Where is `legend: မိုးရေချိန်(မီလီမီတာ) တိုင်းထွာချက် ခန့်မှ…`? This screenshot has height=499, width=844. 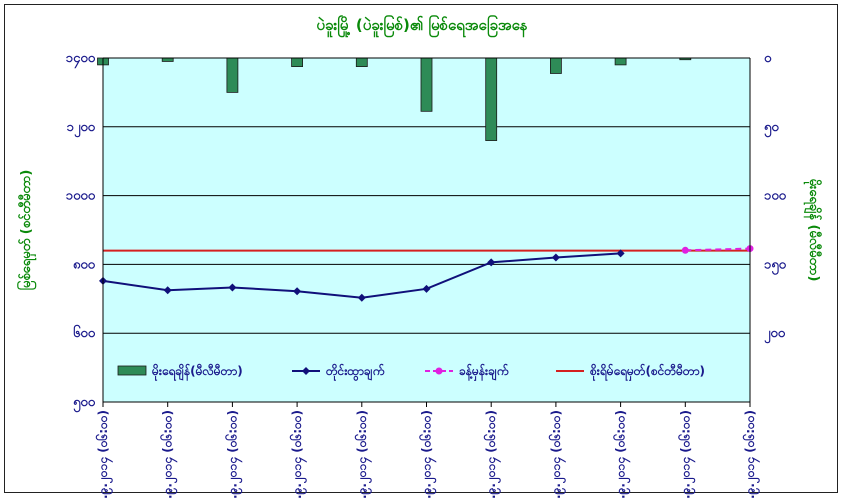 legend: မိုးရေချိန်(မီလီမီတာ) တိုင်းထွာချက် ခန့်မှ… is located at coordinates (411, 372).